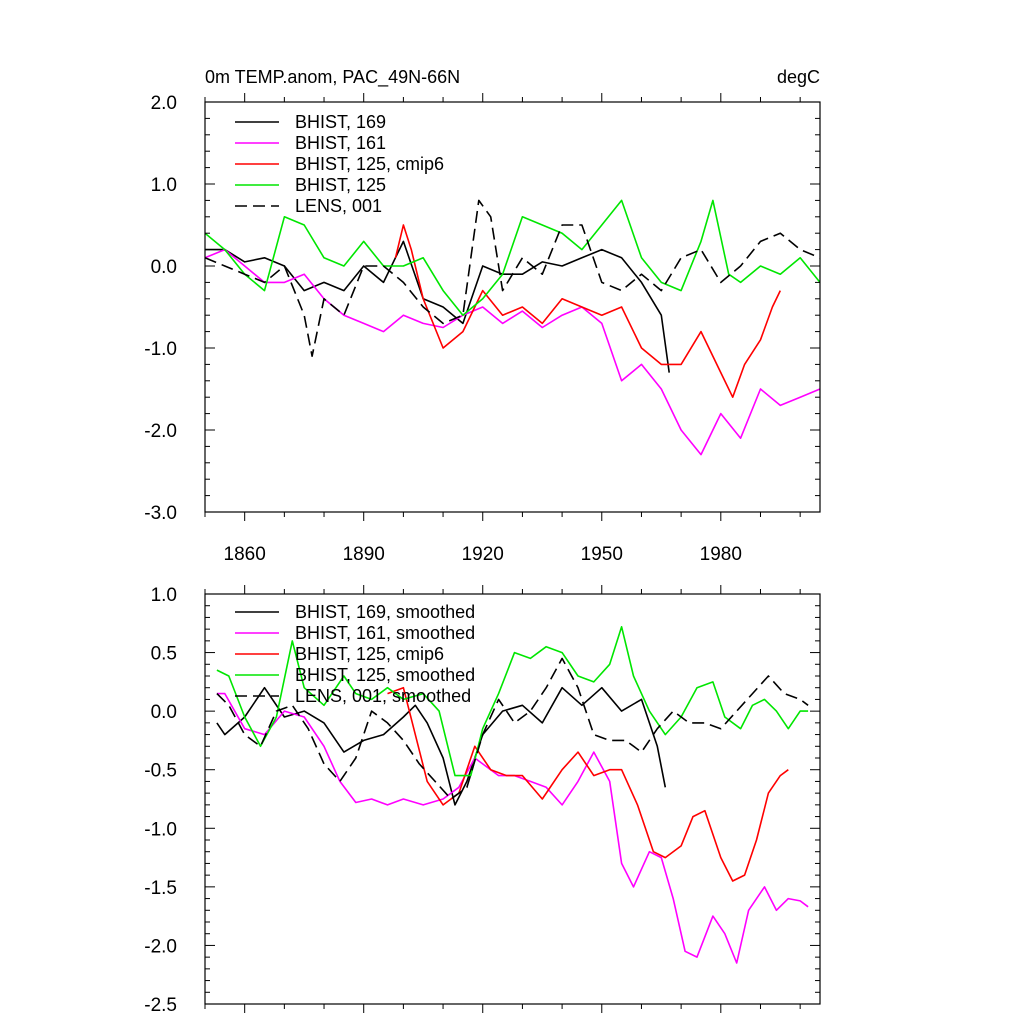  I want to click on legend-label-4: LENS, 001, so click(338, 206).